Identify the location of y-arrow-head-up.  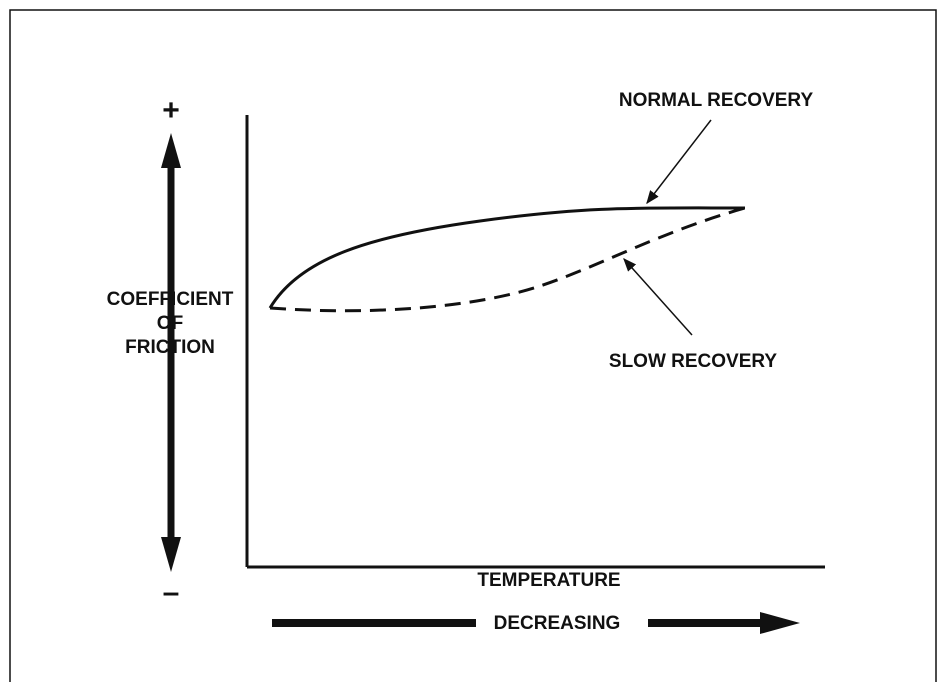
(171, 150).